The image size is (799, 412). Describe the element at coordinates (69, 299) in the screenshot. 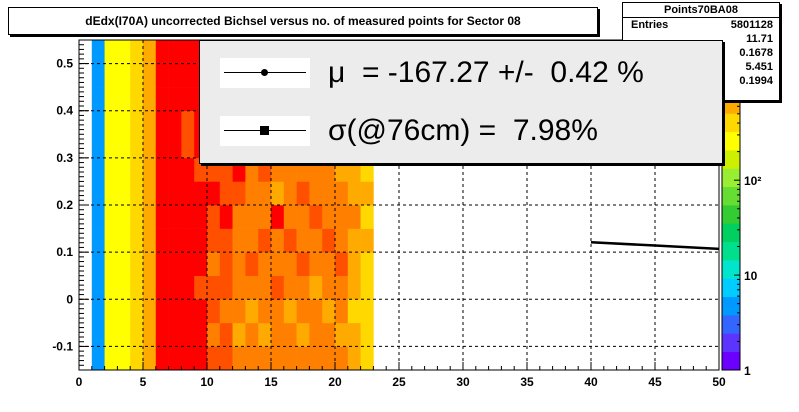

I see `y-tick-label: 0` at that location.